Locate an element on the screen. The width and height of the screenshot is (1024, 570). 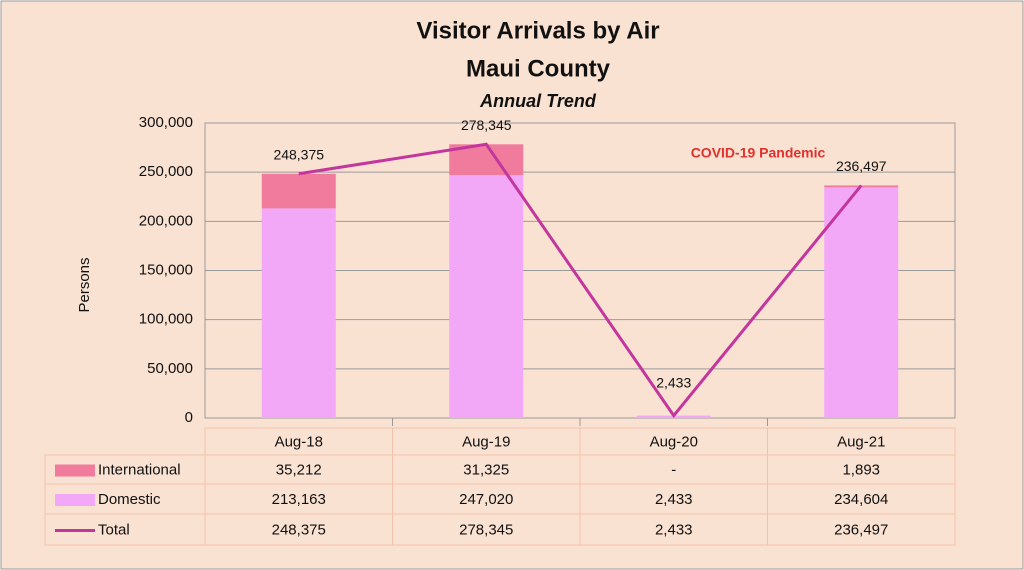
data-label: 278,345 is located at coordinates (486, 125).